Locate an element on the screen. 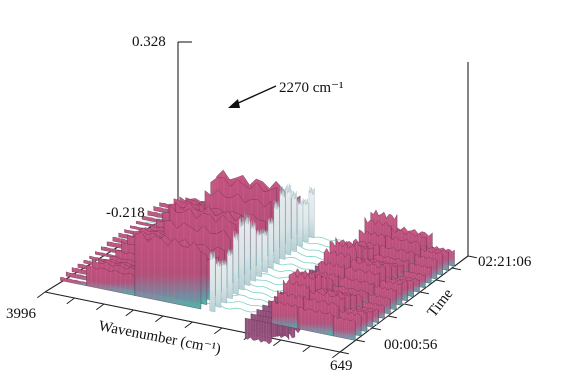  annotation-label: 2270 cm⁻¹ is located at coordinates (311, 88).